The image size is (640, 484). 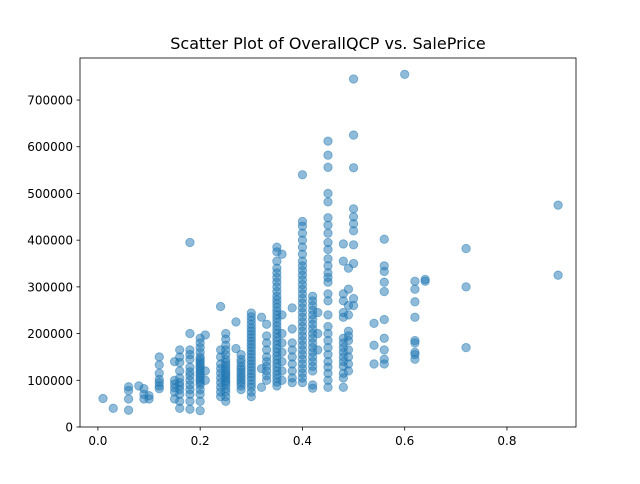 I want to click on chart-title: Scatter Plot of OverallQCP vs. SalePrice, so click(x=328, y=43).